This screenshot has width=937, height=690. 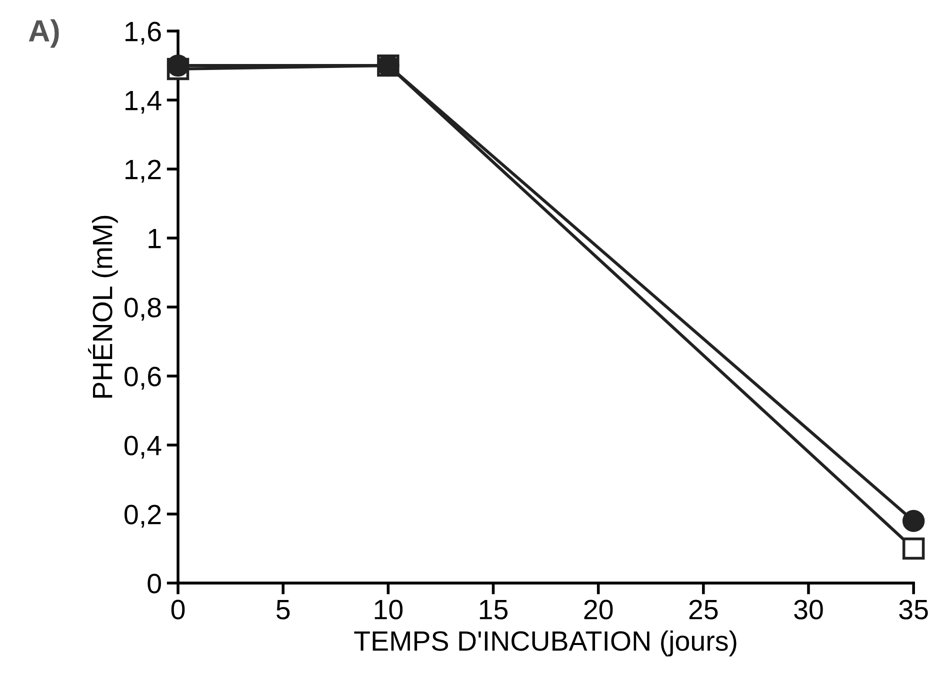 What do you see at coordinates (142, 516) in the screenshot?
I see `y-tick-label: 0,2` at bounding box center [142, 516].